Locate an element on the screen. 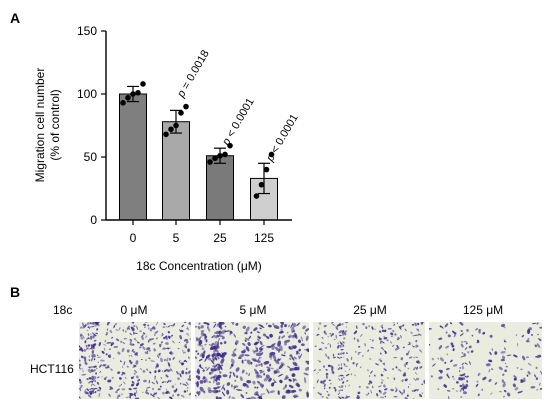 The image size is (550, 411). x-tick-label-0: 0 is located at coordinates (133, 238).